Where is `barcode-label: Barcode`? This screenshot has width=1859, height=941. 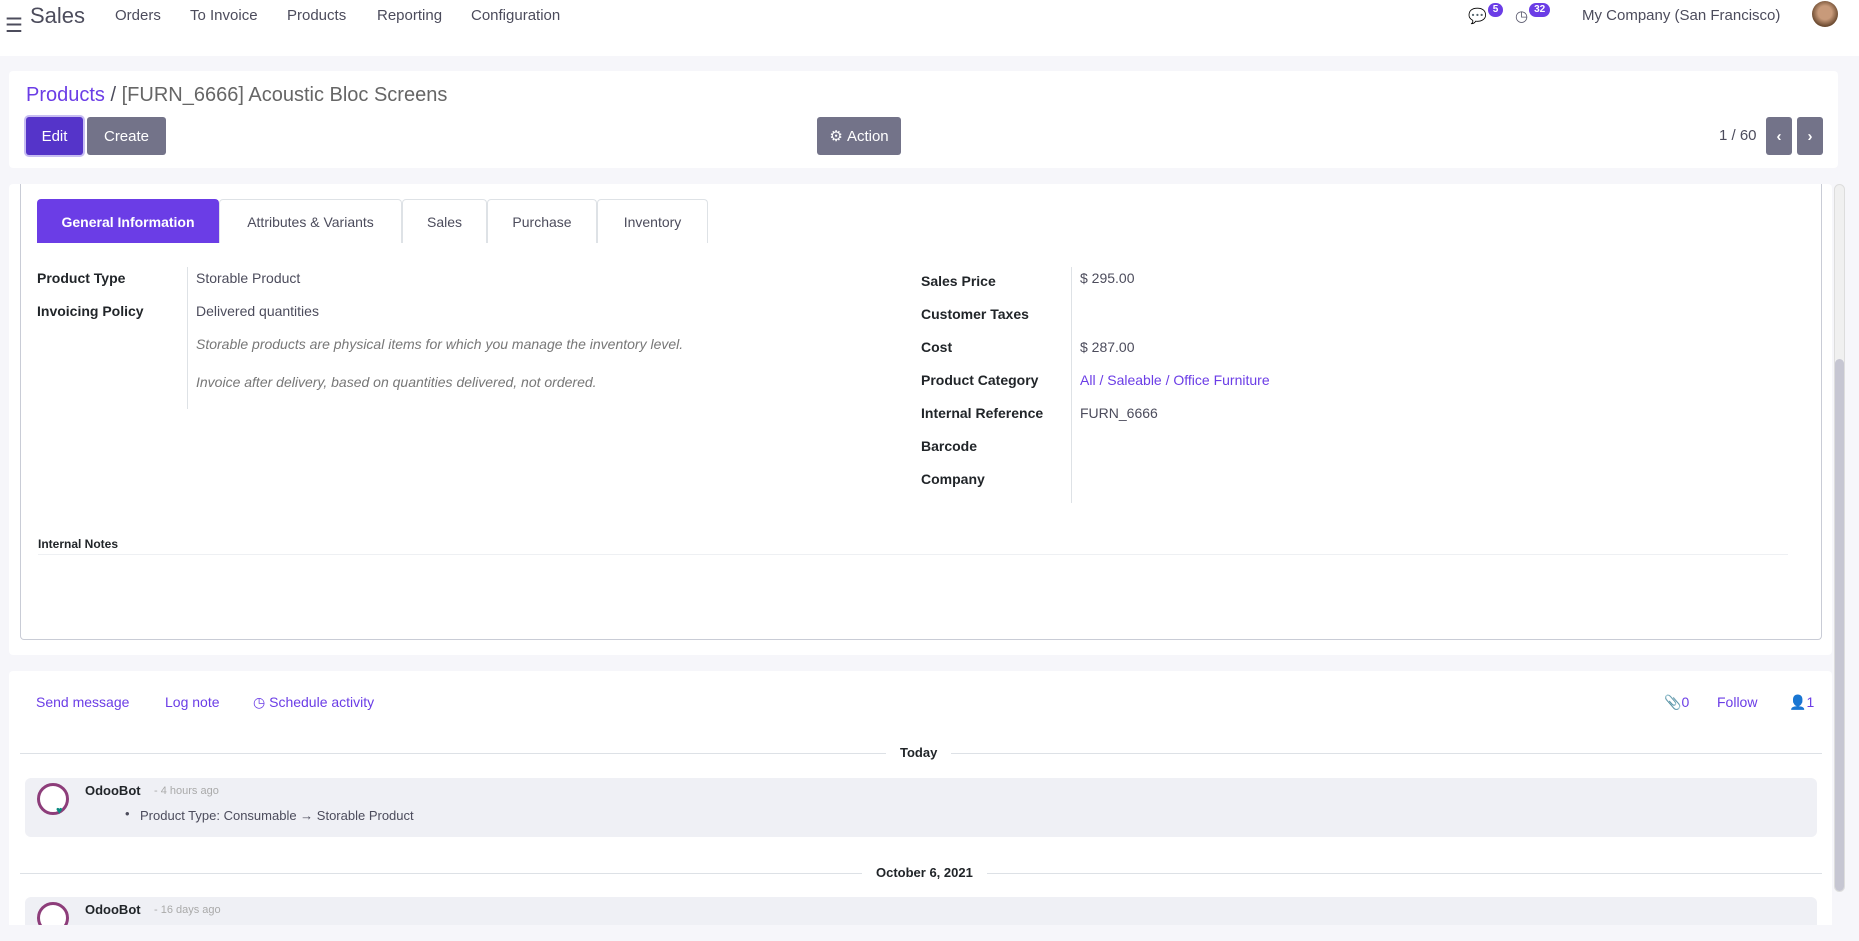
barcode-label: Barcode is located at coordinates (949, 446).